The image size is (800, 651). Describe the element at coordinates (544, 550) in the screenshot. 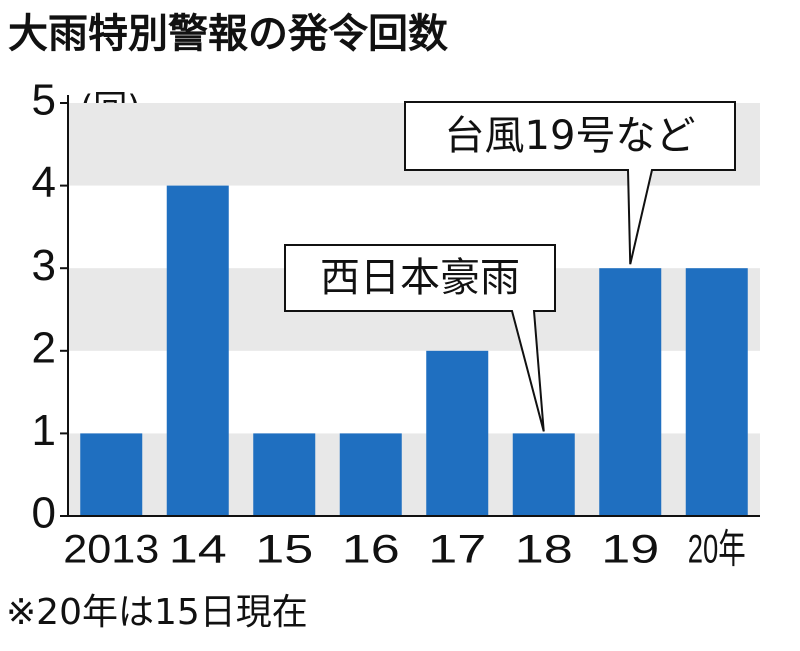

I see `x-tick-label: 18` at that location.